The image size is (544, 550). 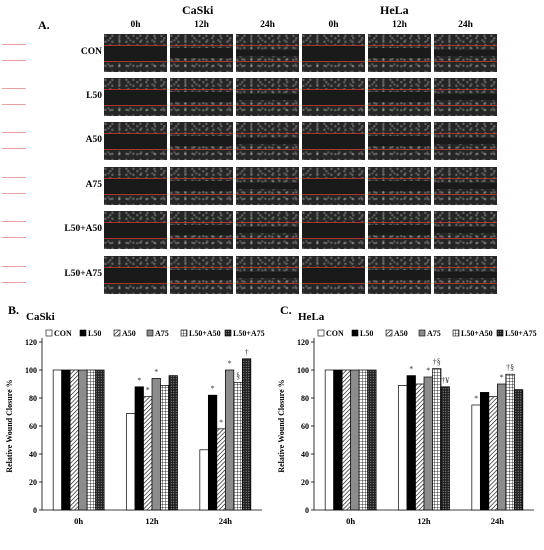 I want to click on legend-label: CON, so click(x=335, y=333).